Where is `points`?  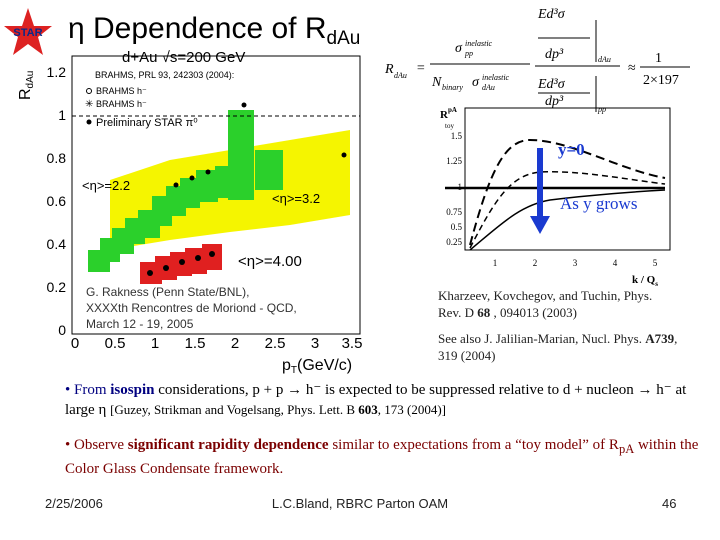
points is located at coordinates (247, 189).